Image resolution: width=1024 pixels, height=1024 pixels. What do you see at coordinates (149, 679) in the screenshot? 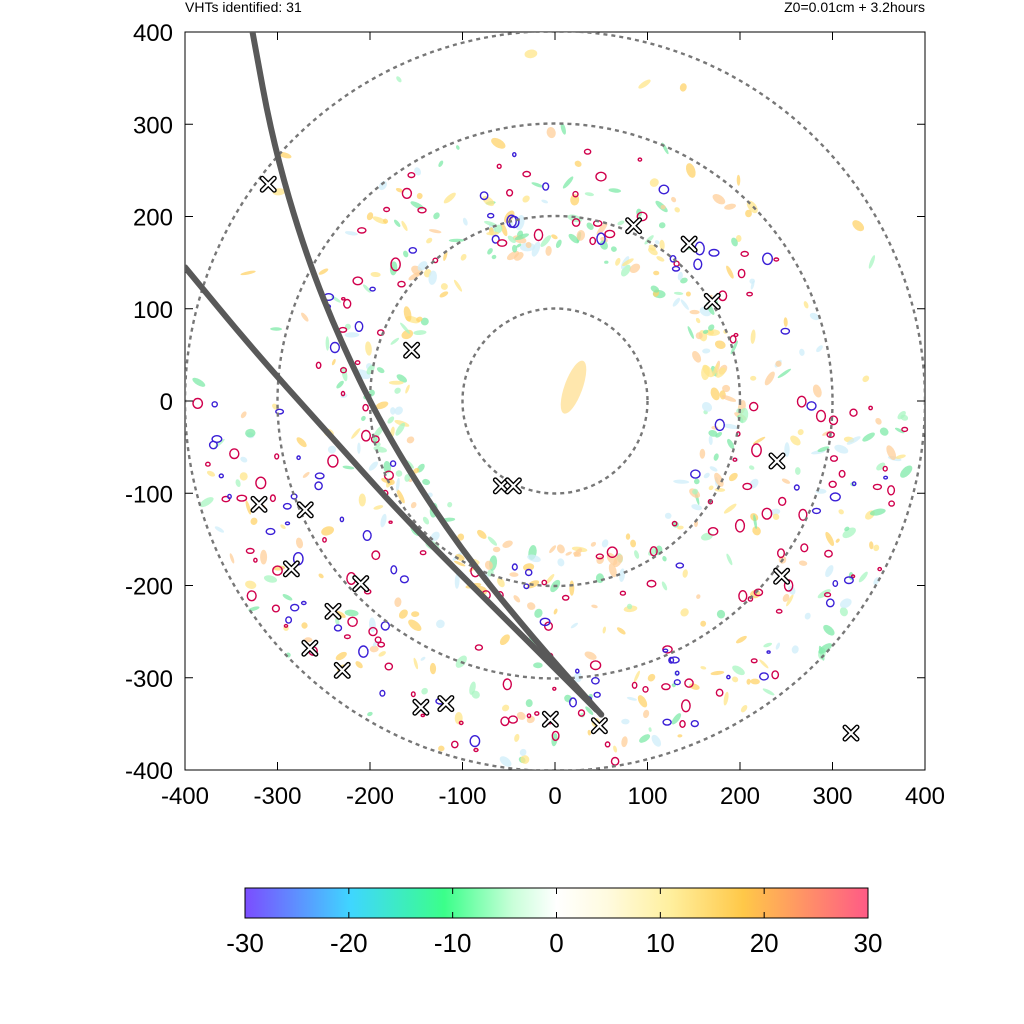
I see `y-tick-label: -300` at bounding box center [149, 679].